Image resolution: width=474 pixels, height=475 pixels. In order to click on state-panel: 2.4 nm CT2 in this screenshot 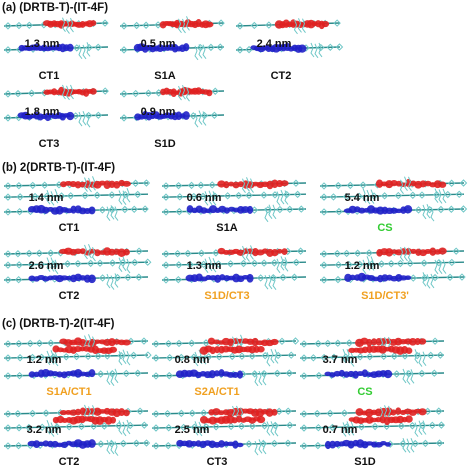, I will do `click(289, 50)`.